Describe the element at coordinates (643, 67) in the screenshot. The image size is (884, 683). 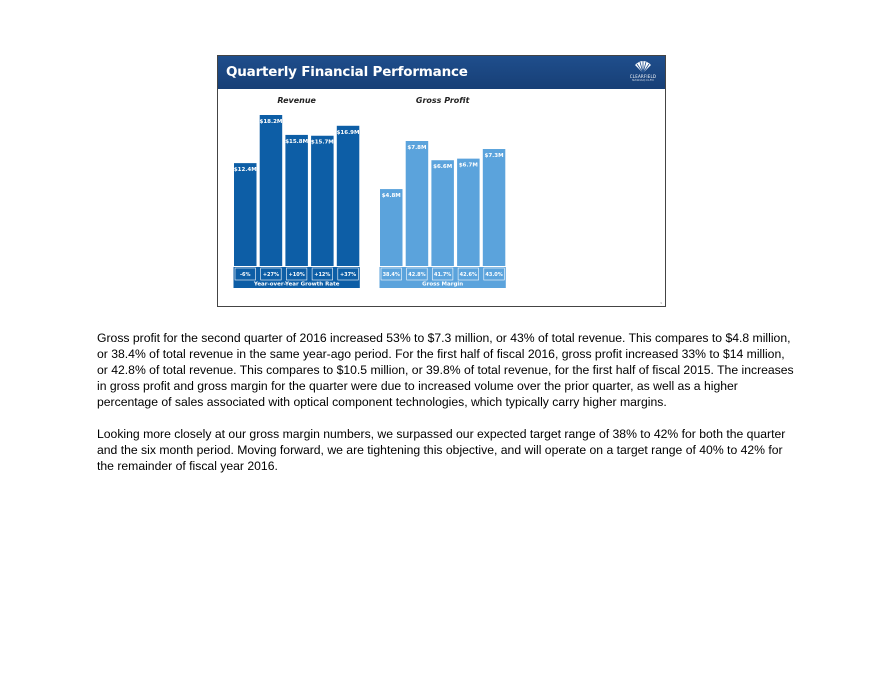
I see `shell-logo-icon` at that location.